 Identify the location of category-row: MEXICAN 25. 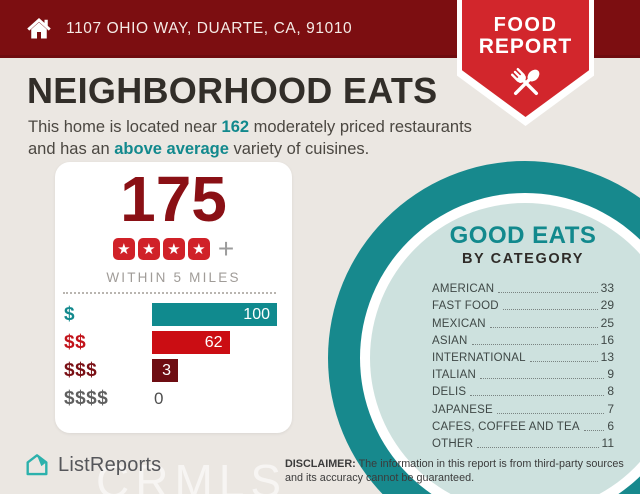
(523, 322).